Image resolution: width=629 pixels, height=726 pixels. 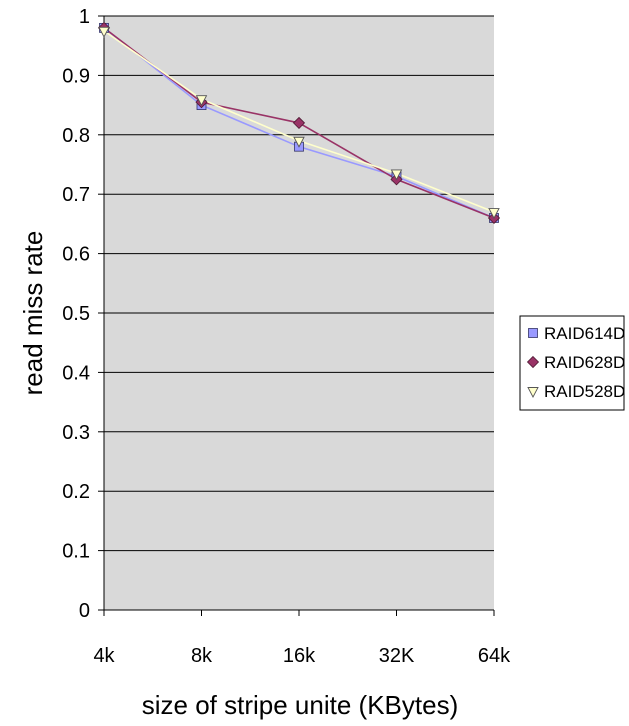 What do you see at coordinates (494, 656) in the screenshot?
I see `x-tick-label: 64k` at bounding box center [494, 656].